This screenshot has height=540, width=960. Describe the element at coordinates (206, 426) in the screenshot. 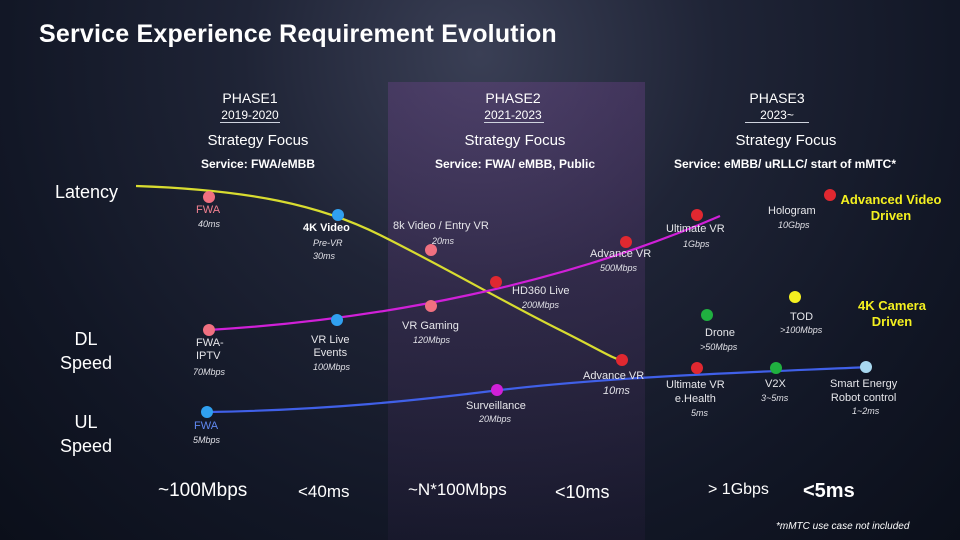

I see `fwa-ul-label: FWA` at that location.